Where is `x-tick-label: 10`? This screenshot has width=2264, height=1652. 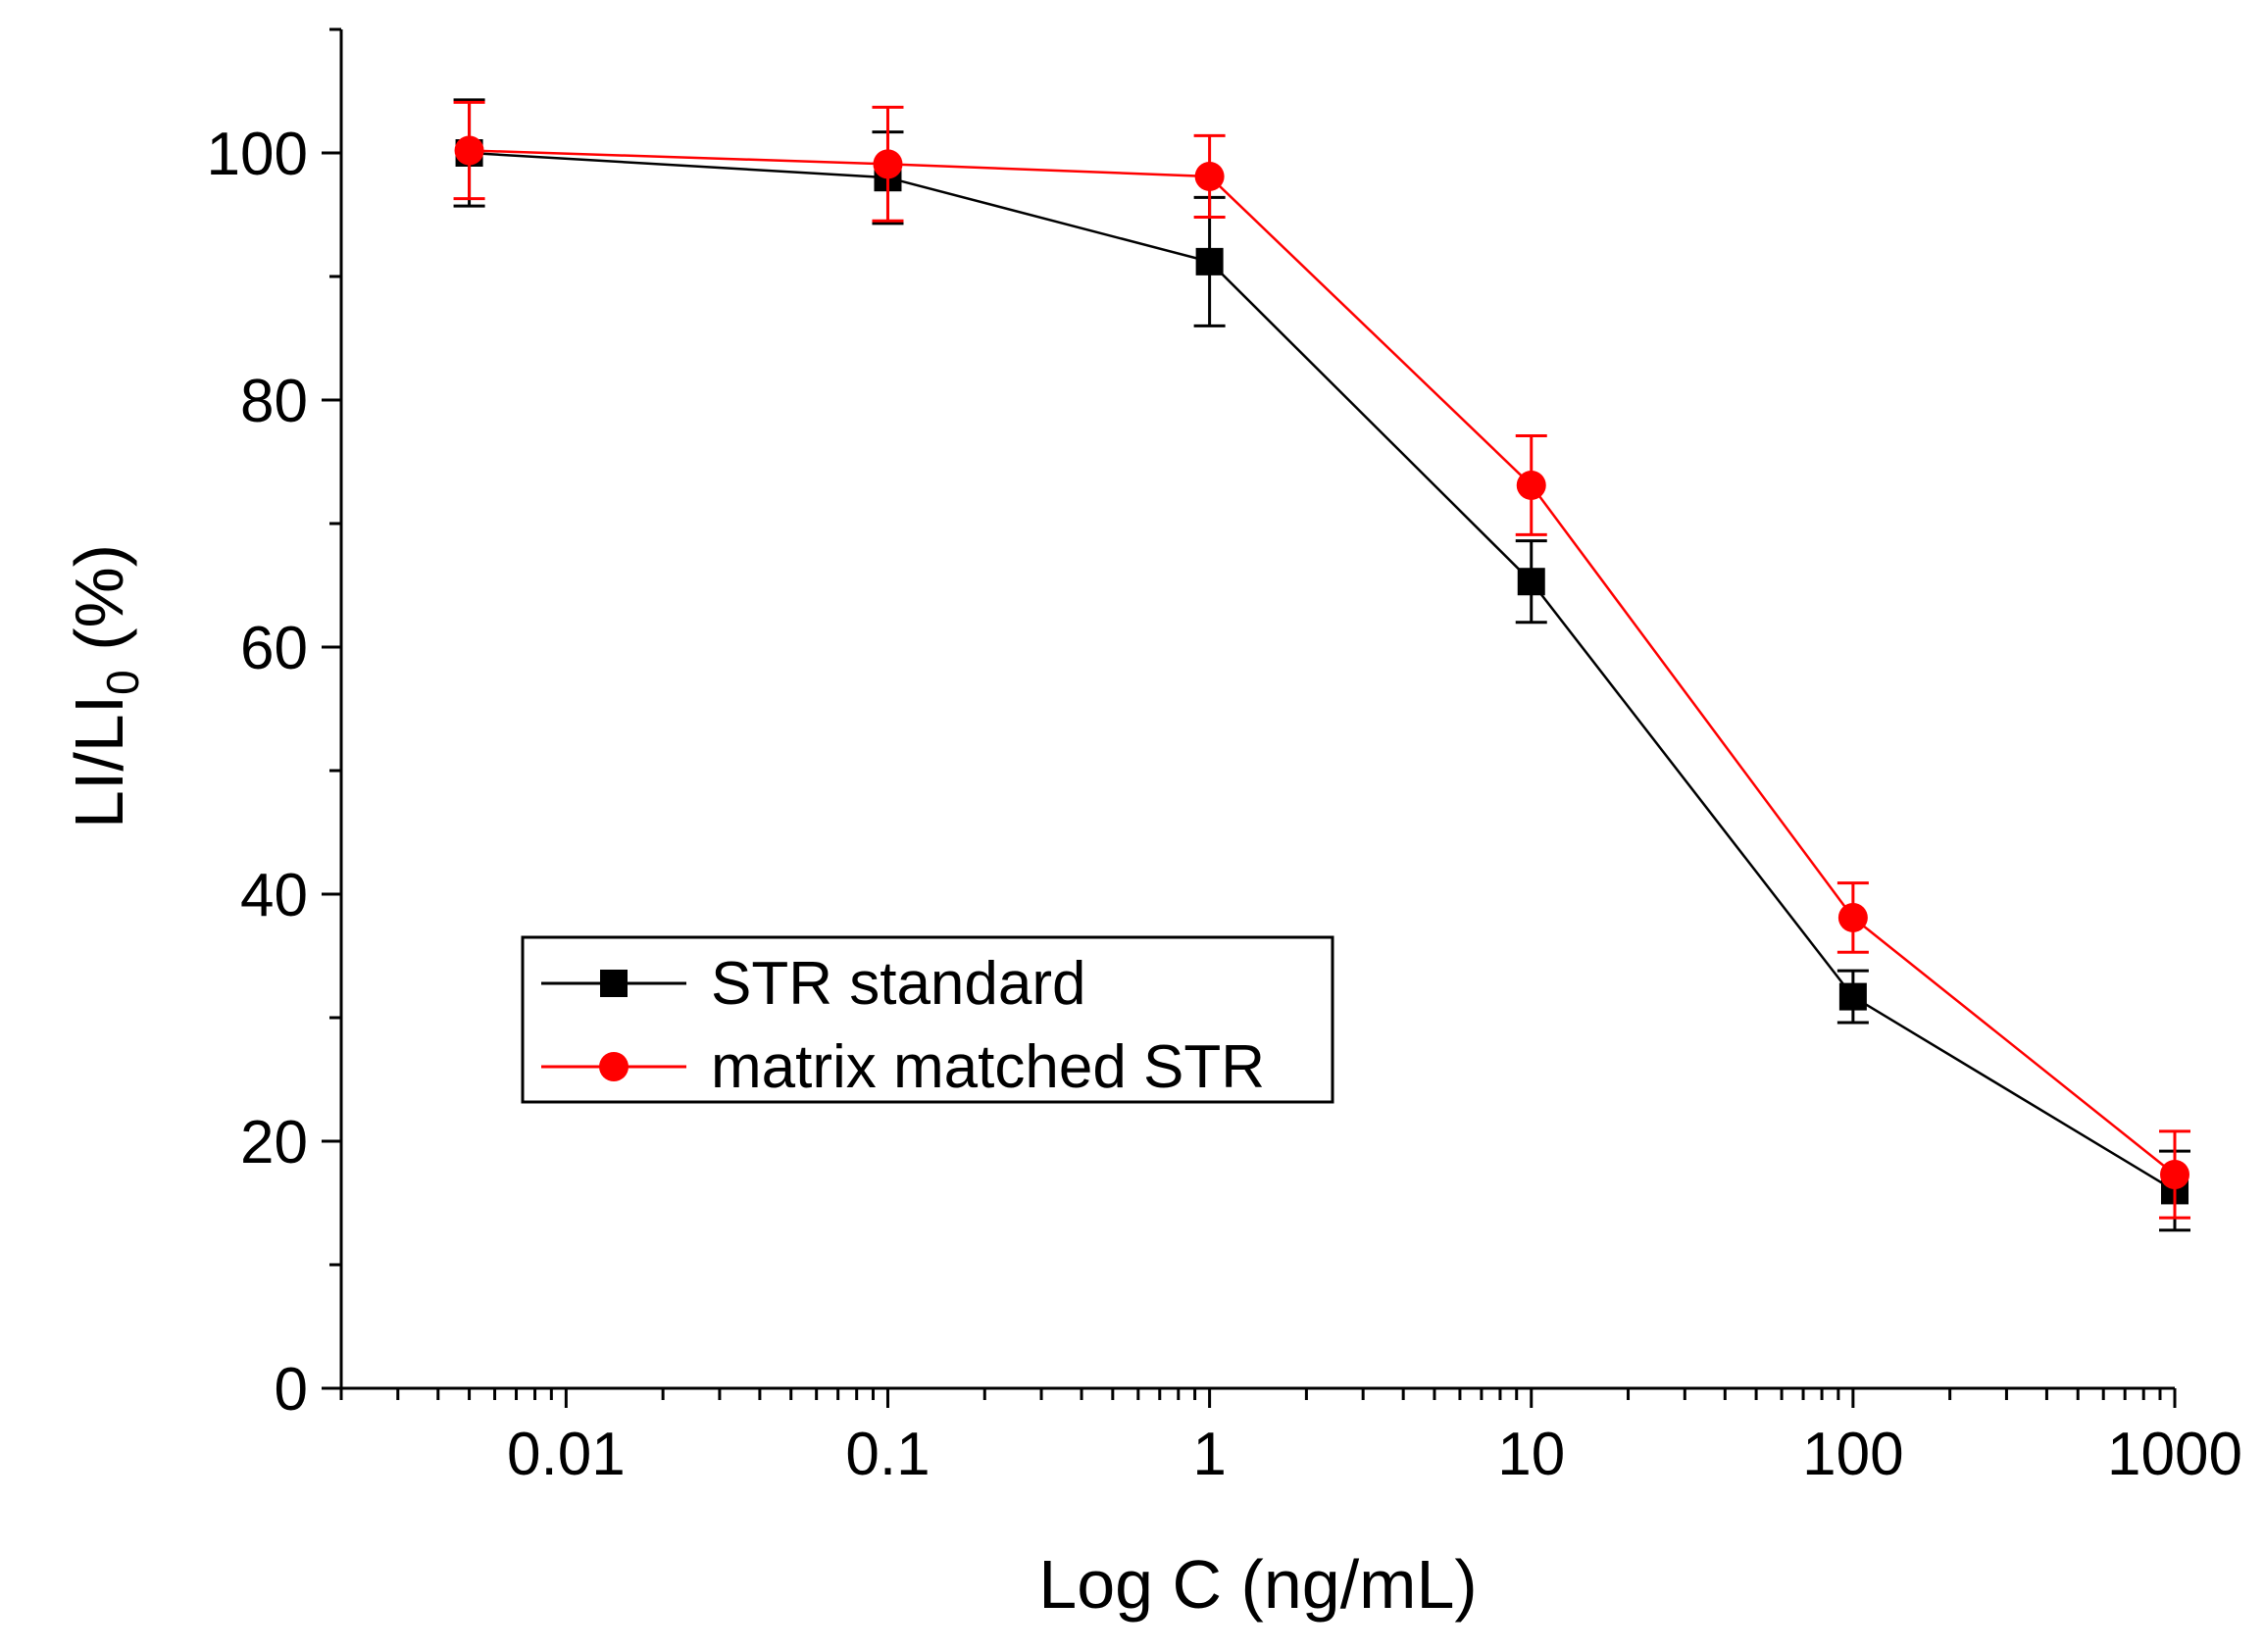
x-tick-label: 10 is located at coordinates (1531, 1454).